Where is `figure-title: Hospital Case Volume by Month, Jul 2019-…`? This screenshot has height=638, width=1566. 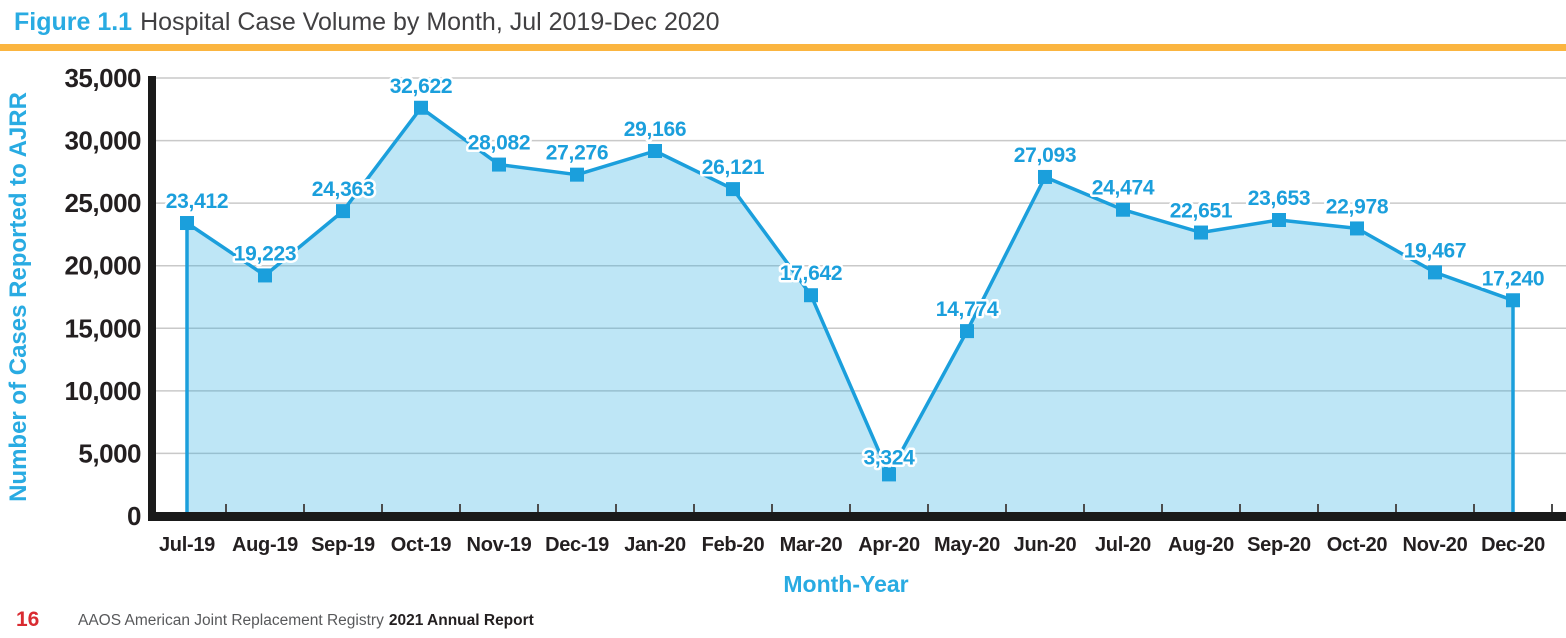
figure-title: Hospital Case Volume by Month, Jul 2019-… is located at coordinates (430, 22).